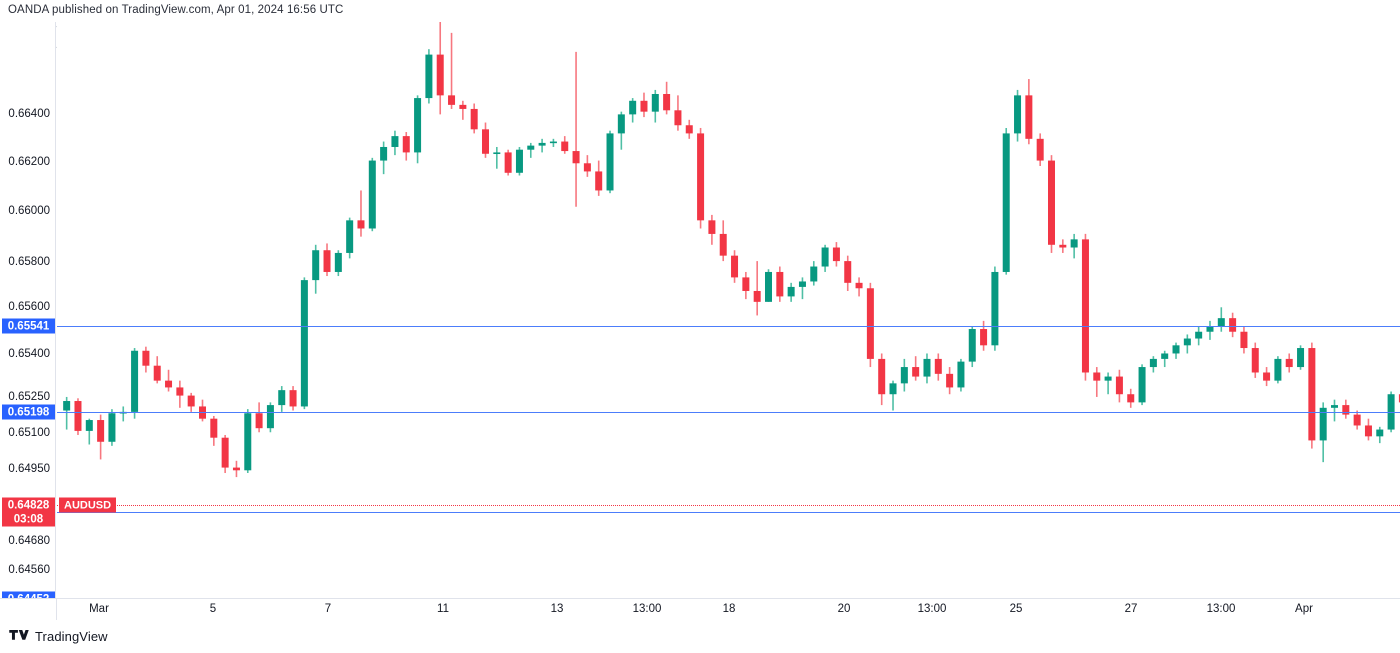 The width and height of the screenshot is (1400, 653). What do you see at coordinates (328, 609) in the screenshot?
I see `time-tick-label: 7` at bounding box center [328, 609].